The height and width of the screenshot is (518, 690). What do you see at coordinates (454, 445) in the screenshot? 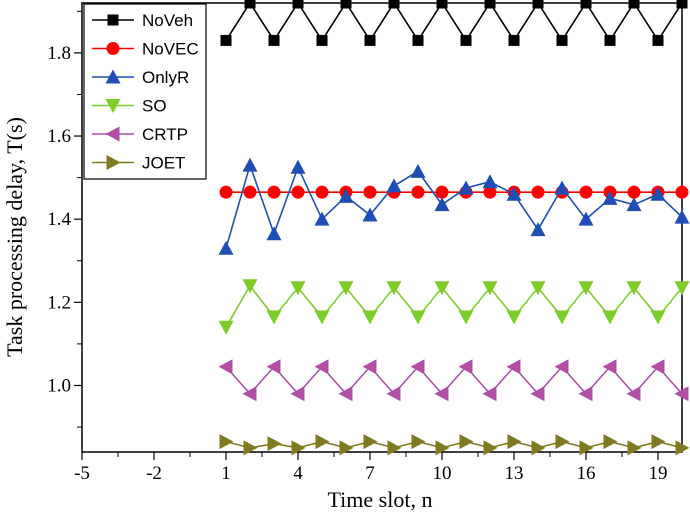
I see `series-joet` at bounding box center [454, 445].